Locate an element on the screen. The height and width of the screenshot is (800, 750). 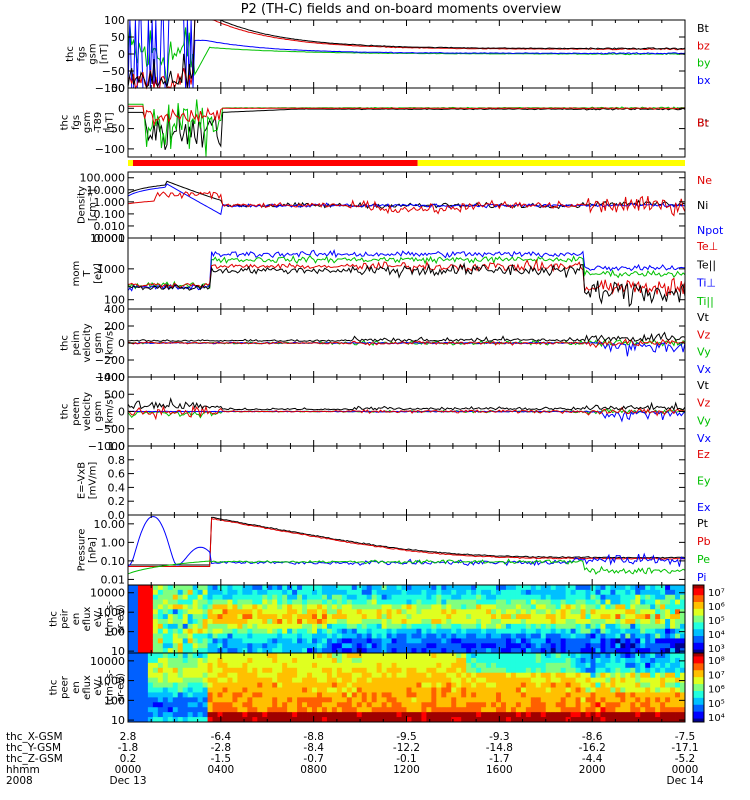
colorbar-label: 10³ is located at coordinates (716, 649).